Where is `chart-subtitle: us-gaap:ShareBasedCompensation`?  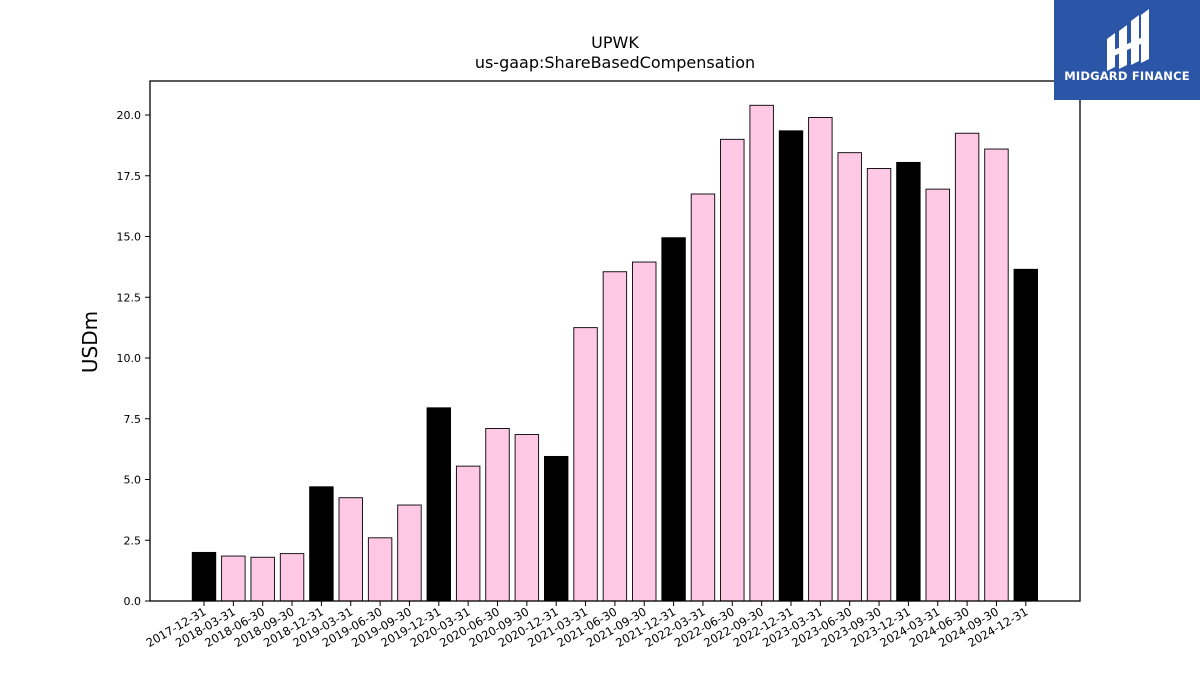
chart-subtitle: us-gaap:ShareBasedCompensation is located at coordinates (615, 62).